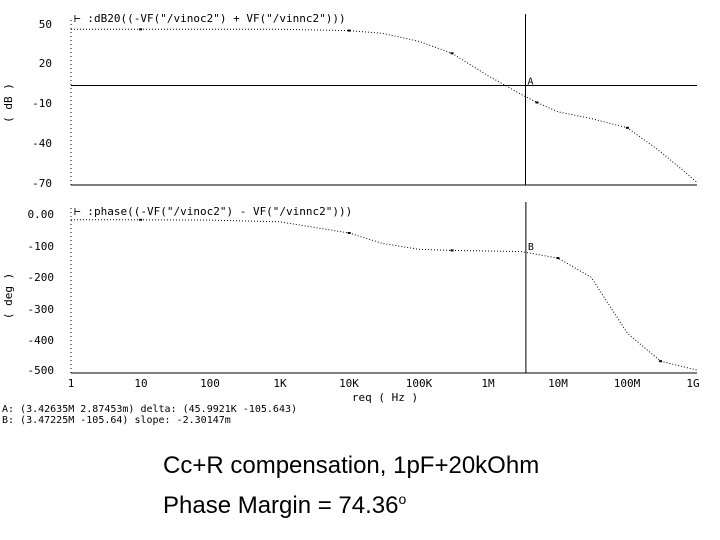  Describe the element at coordinates (116, 420) in the screenshot. I see `marker-readout-line-2: B: (3.47225M -105.64) slope: -2.30147m` at that location.